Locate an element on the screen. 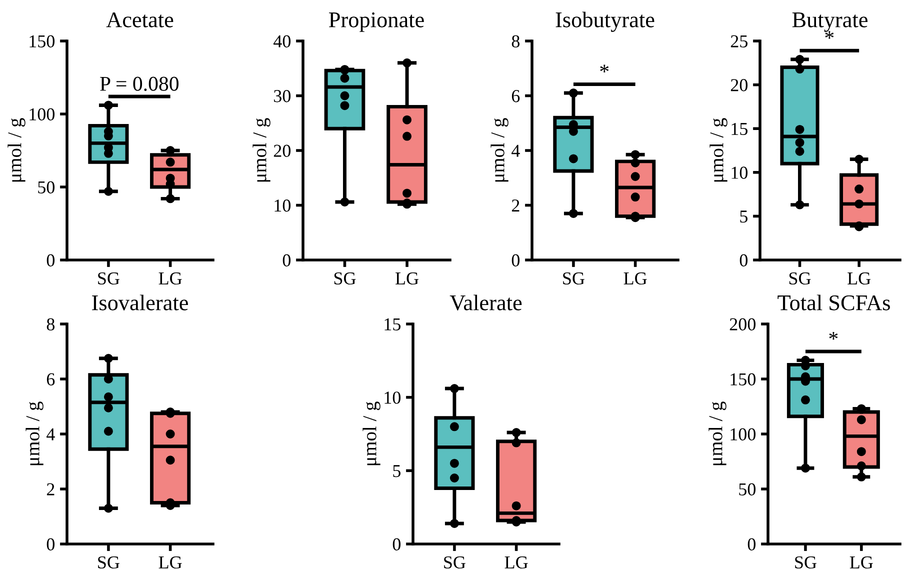 The height and width of the screenshot is (570, 905). y-tick-label: 25 is located at coordinates (739, 41).